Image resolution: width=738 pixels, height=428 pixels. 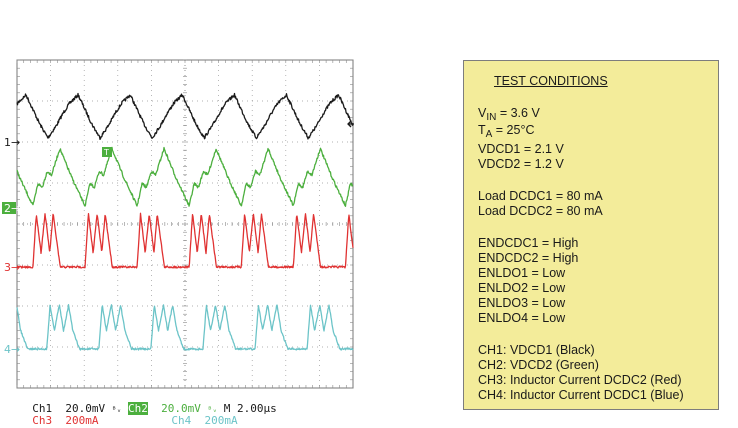 I want to click on condition-line: Load DCDC1 = 80 mA, so click(x=540, y=196).